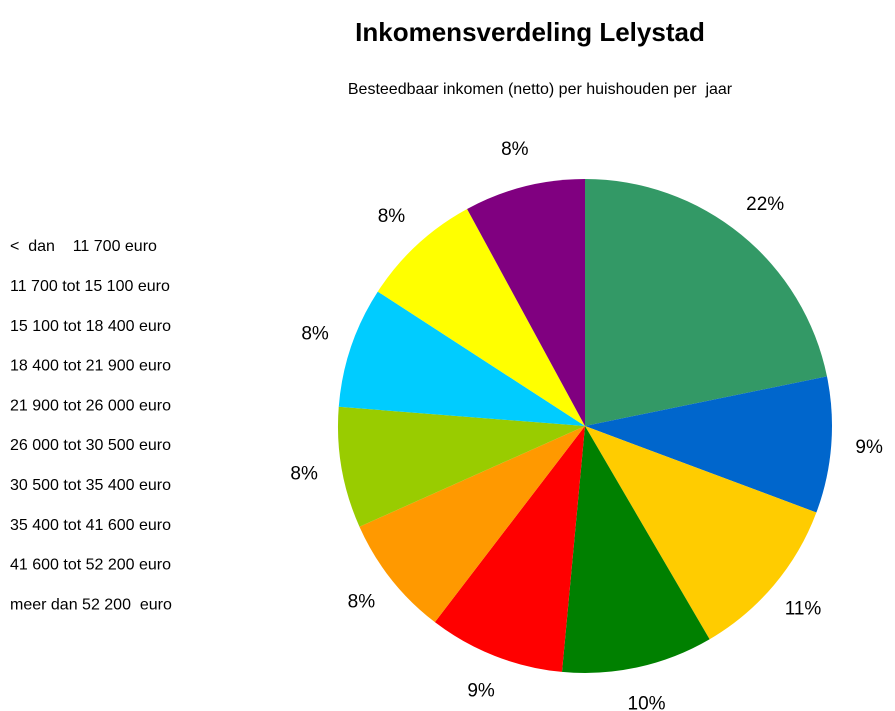  What do you see at coordinates (83, 246) in the screenshot?
I see `legend-entry: < dan 11 700 euro` at bounding box center [83, 246].